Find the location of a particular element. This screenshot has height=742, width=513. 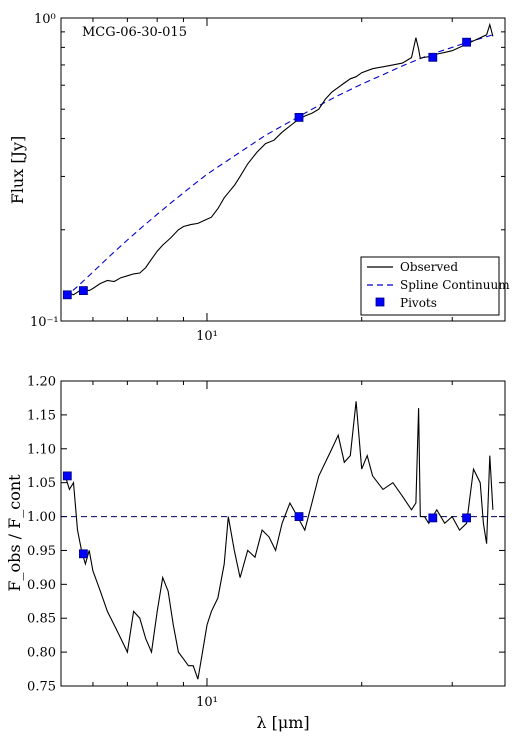

bottom-ytick-label-2: 0.85 is located at coordinates (41, 619).